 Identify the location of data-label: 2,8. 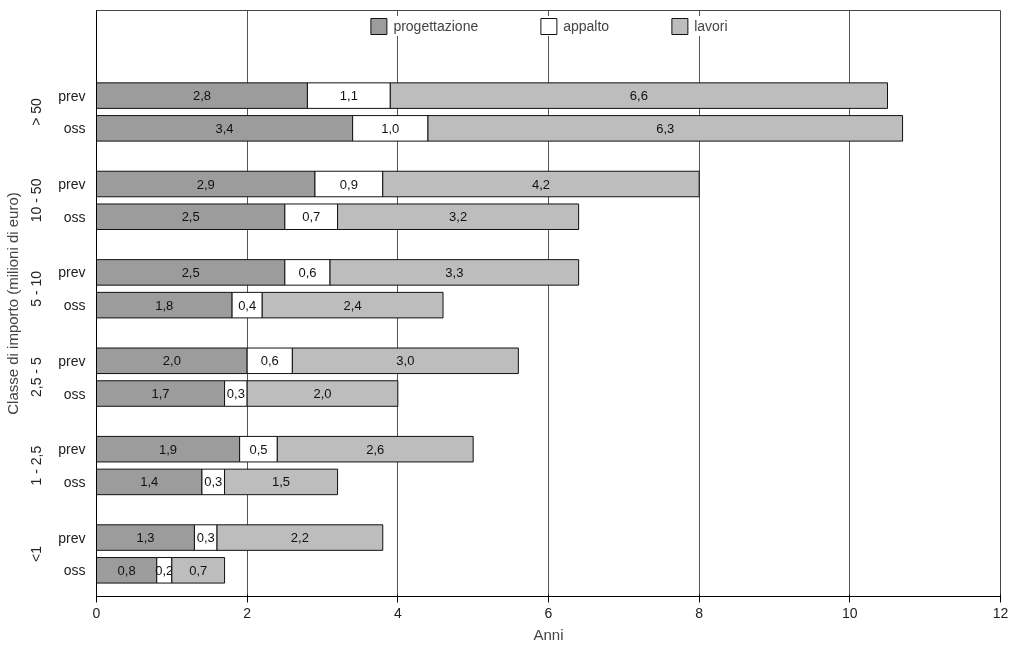
(202, 96).